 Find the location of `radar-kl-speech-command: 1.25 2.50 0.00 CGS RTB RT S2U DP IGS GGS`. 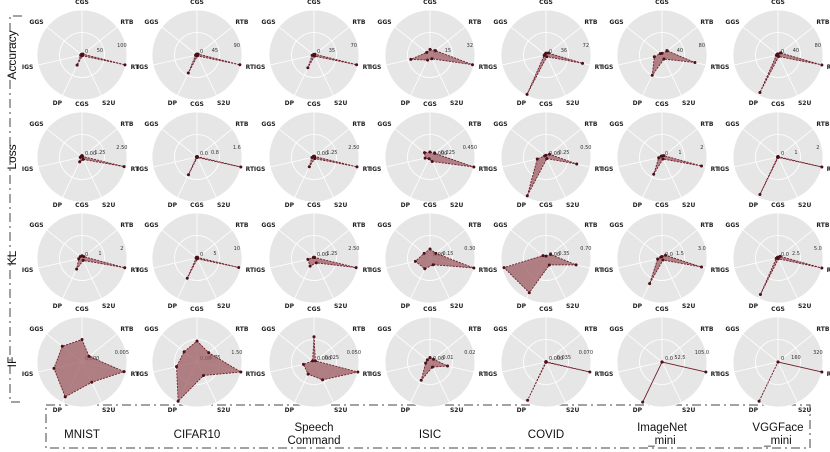

radar-kl-speech-command: 1.25 2.50 0.00 CGS RTB RT S2U DP IGS GGS is located at coordinates (313, 256).